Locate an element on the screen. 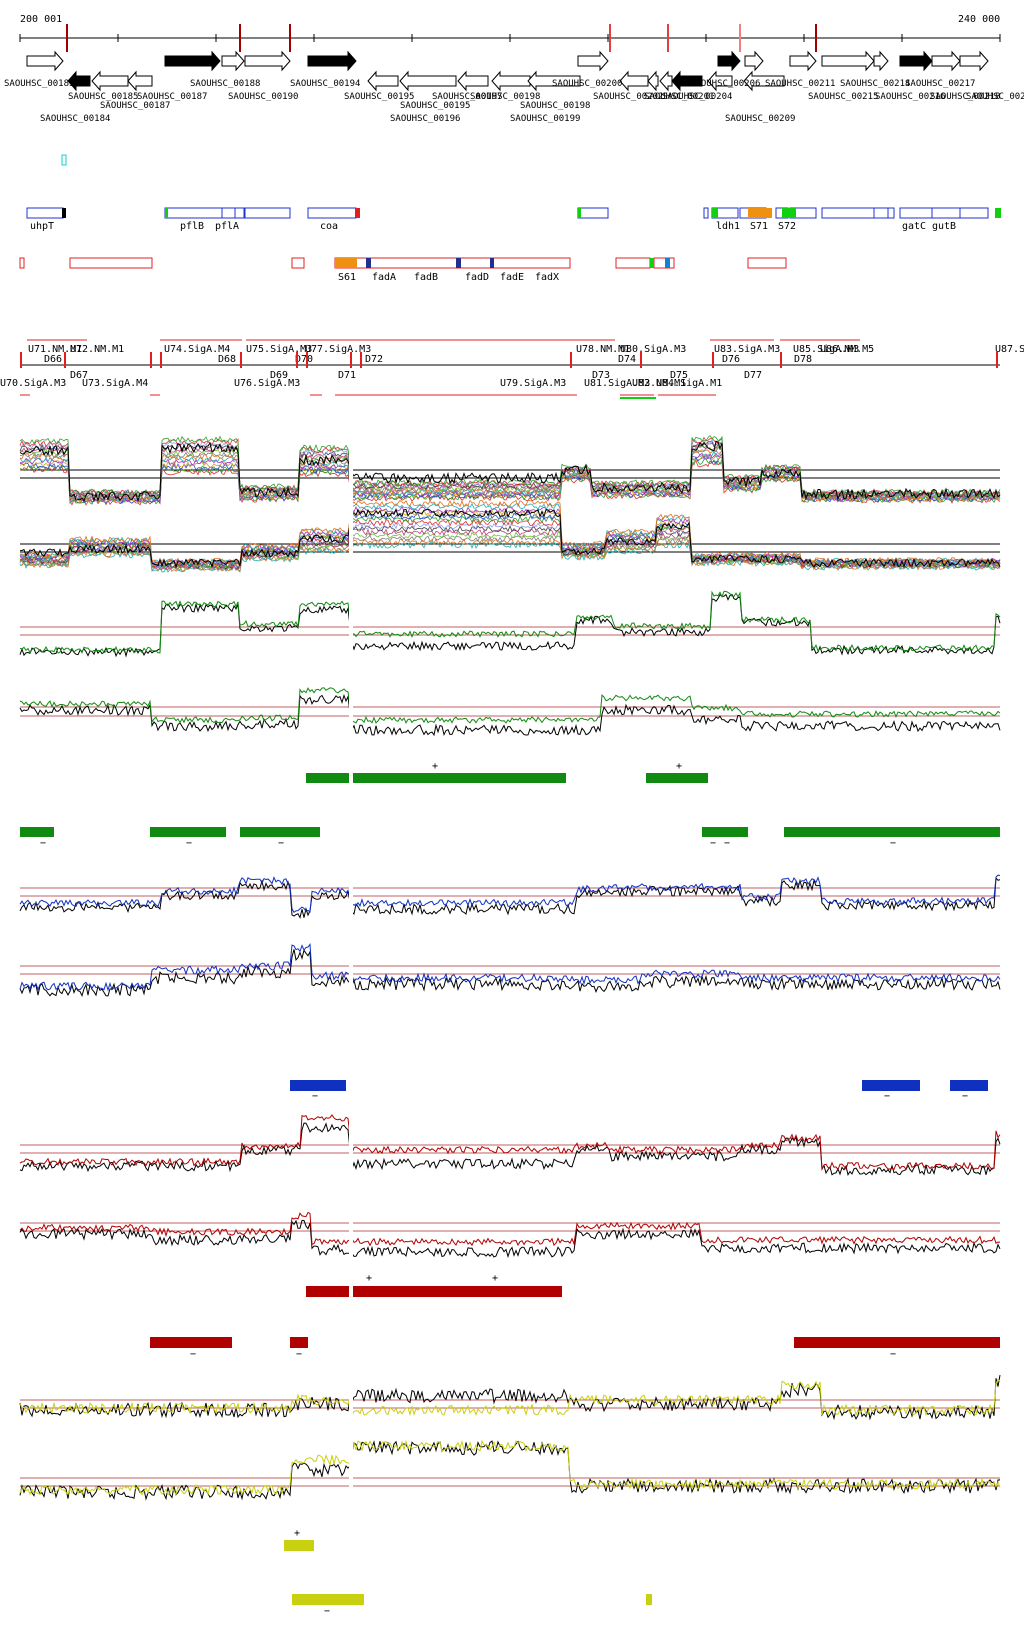  segment-label: U82.NM.M1 is located at coordinates (659, 383).